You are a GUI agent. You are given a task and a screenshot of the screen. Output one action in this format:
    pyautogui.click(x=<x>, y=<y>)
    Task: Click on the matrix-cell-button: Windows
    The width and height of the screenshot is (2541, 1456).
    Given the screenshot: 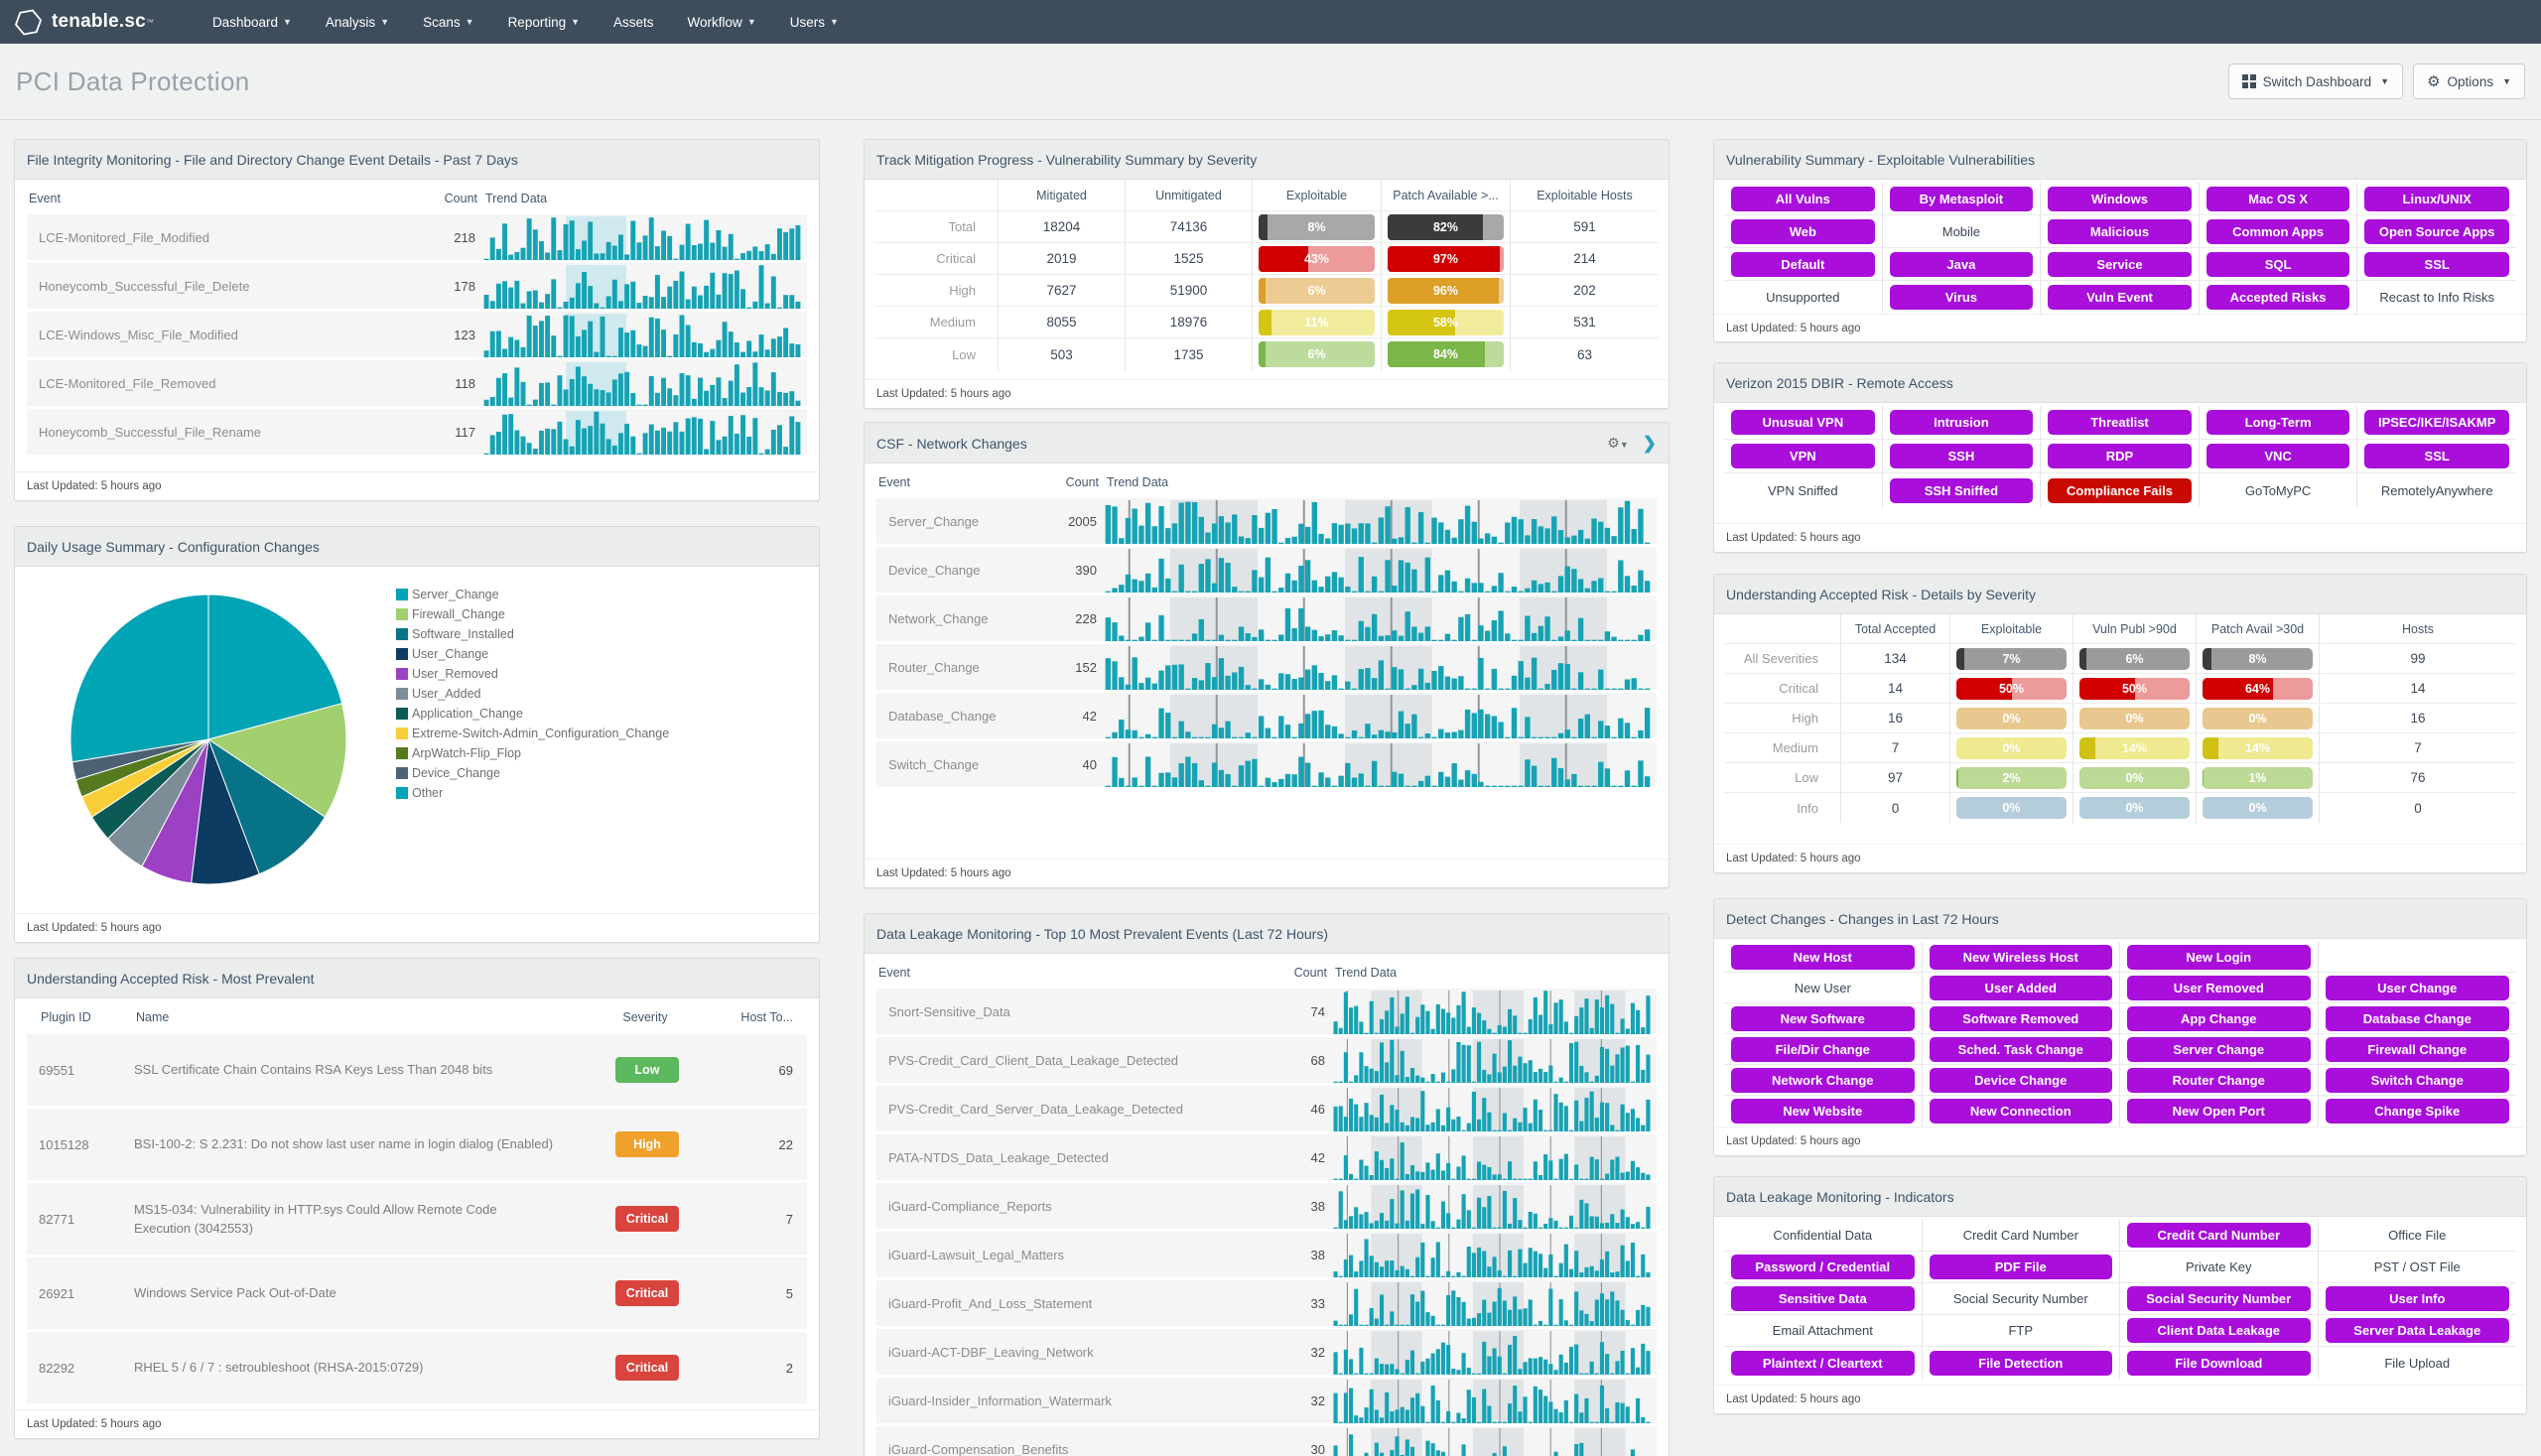 What is the action you would take?
    pyautogui.click(x=2120, y=198)
    